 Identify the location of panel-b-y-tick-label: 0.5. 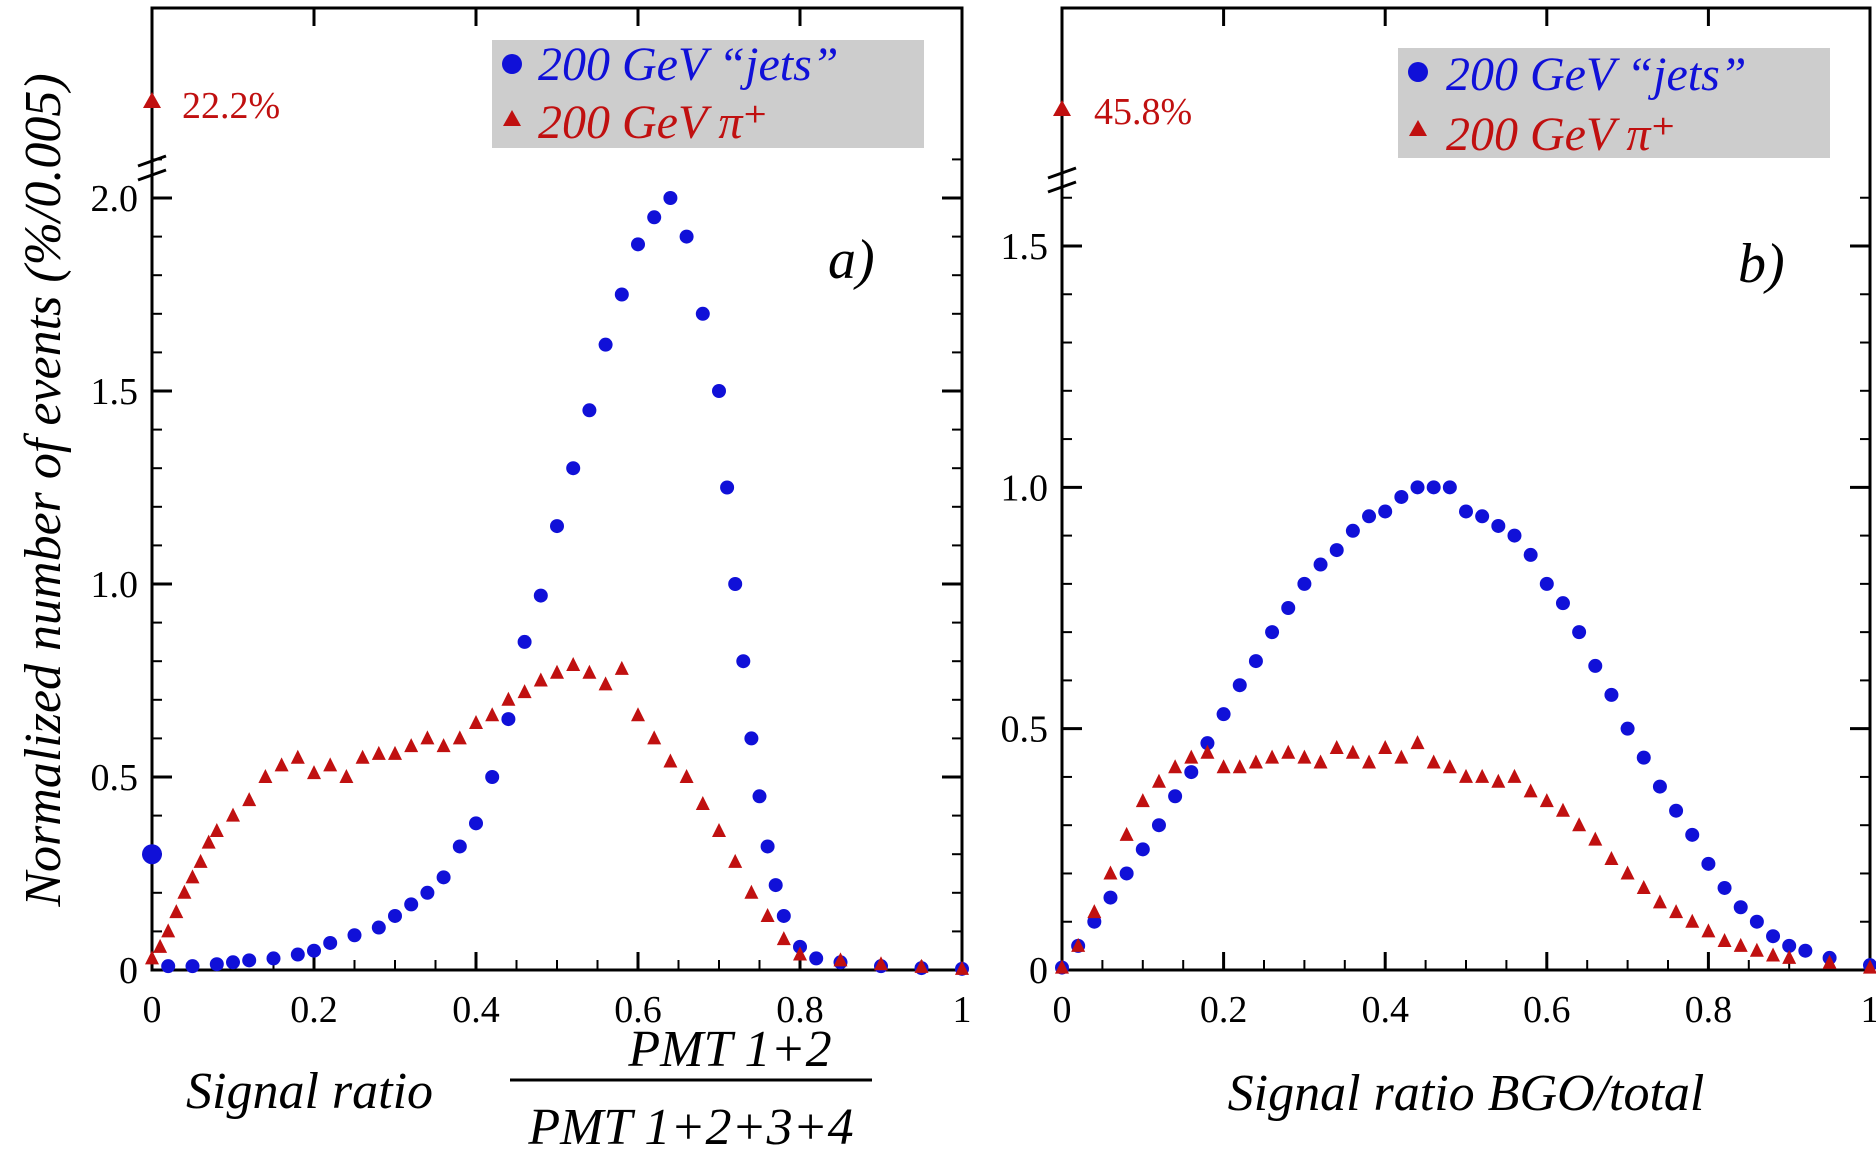
(1025, 730).